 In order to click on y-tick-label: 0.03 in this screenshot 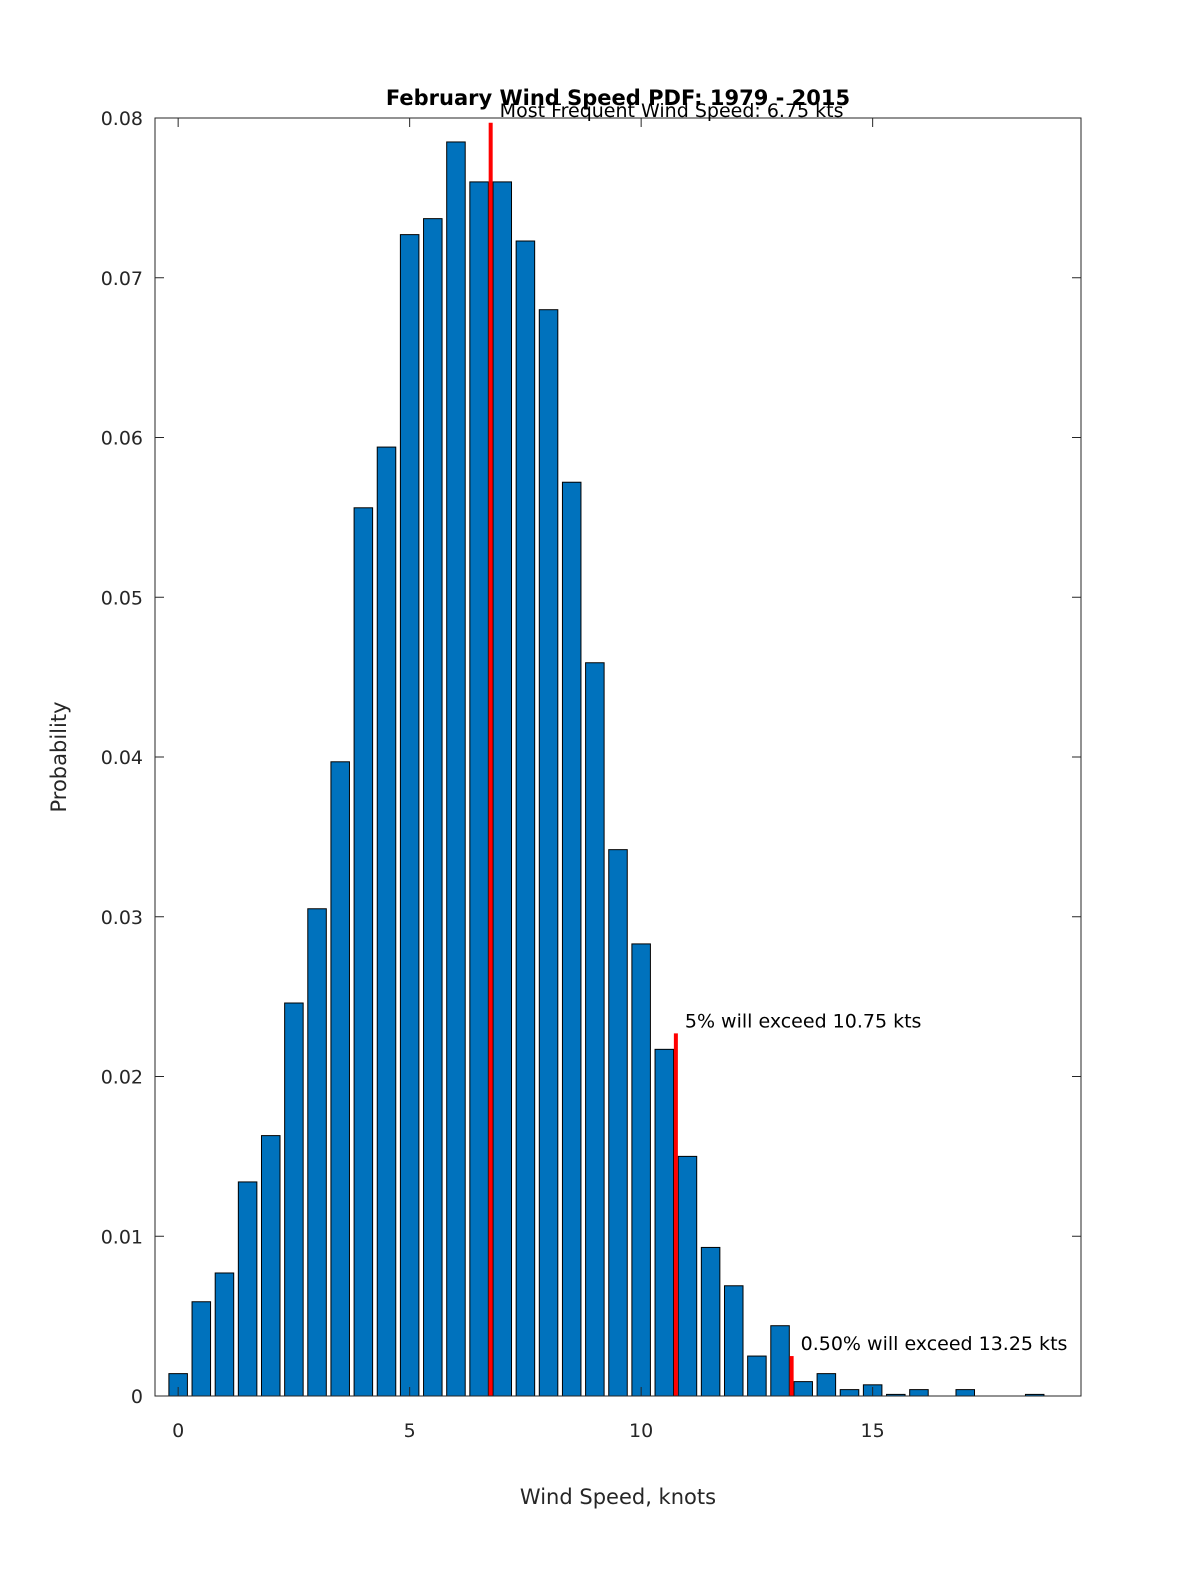, I will do `click(122, 918)`.